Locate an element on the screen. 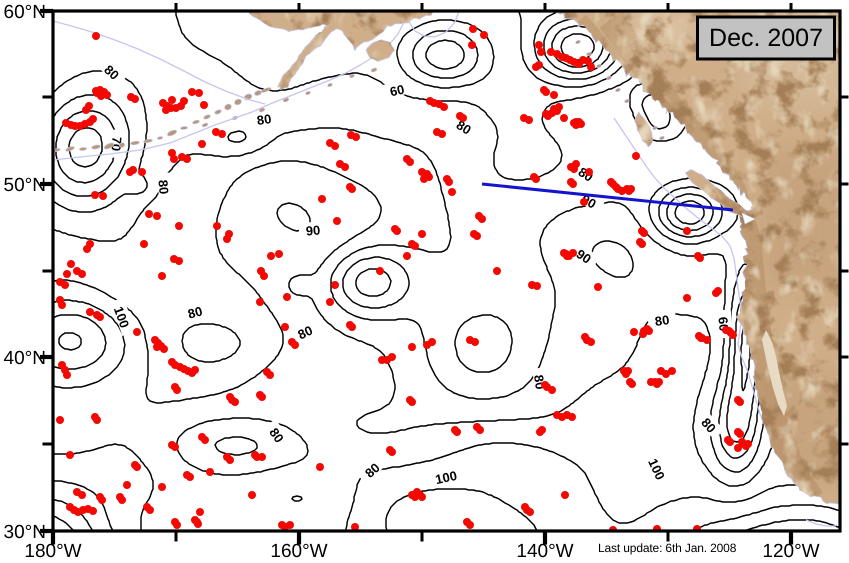 The image size is (849, 563). svg-text: 40°N is located at coordinates (25, 358).